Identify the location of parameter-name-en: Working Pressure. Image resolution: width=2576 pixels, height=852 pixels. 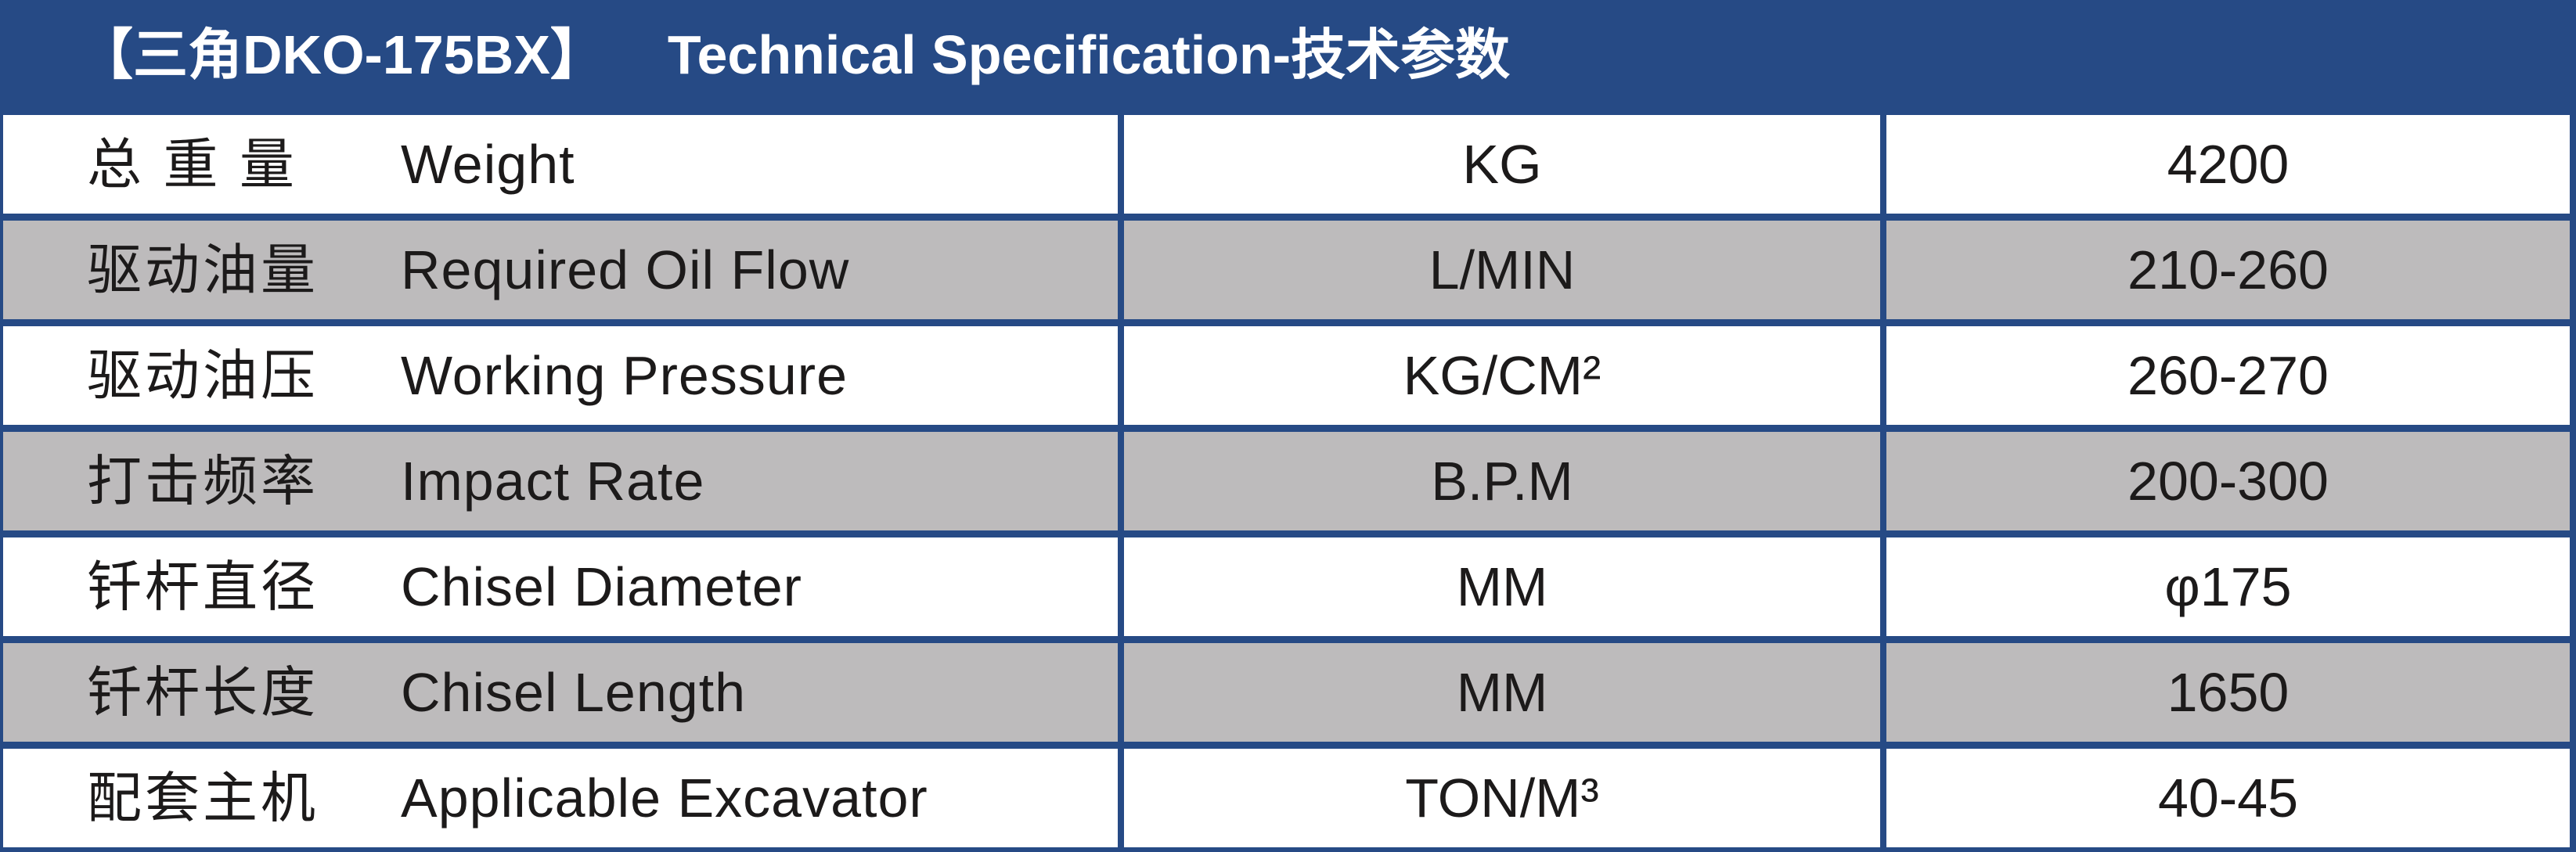
(624, 375).